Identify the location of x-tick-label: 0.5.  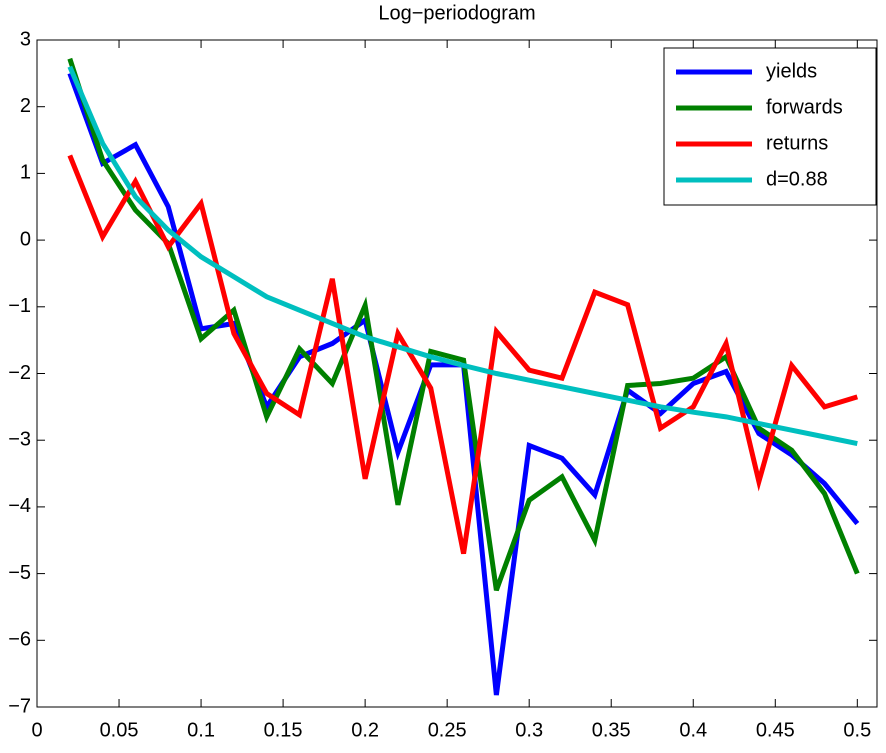
(857, 730).